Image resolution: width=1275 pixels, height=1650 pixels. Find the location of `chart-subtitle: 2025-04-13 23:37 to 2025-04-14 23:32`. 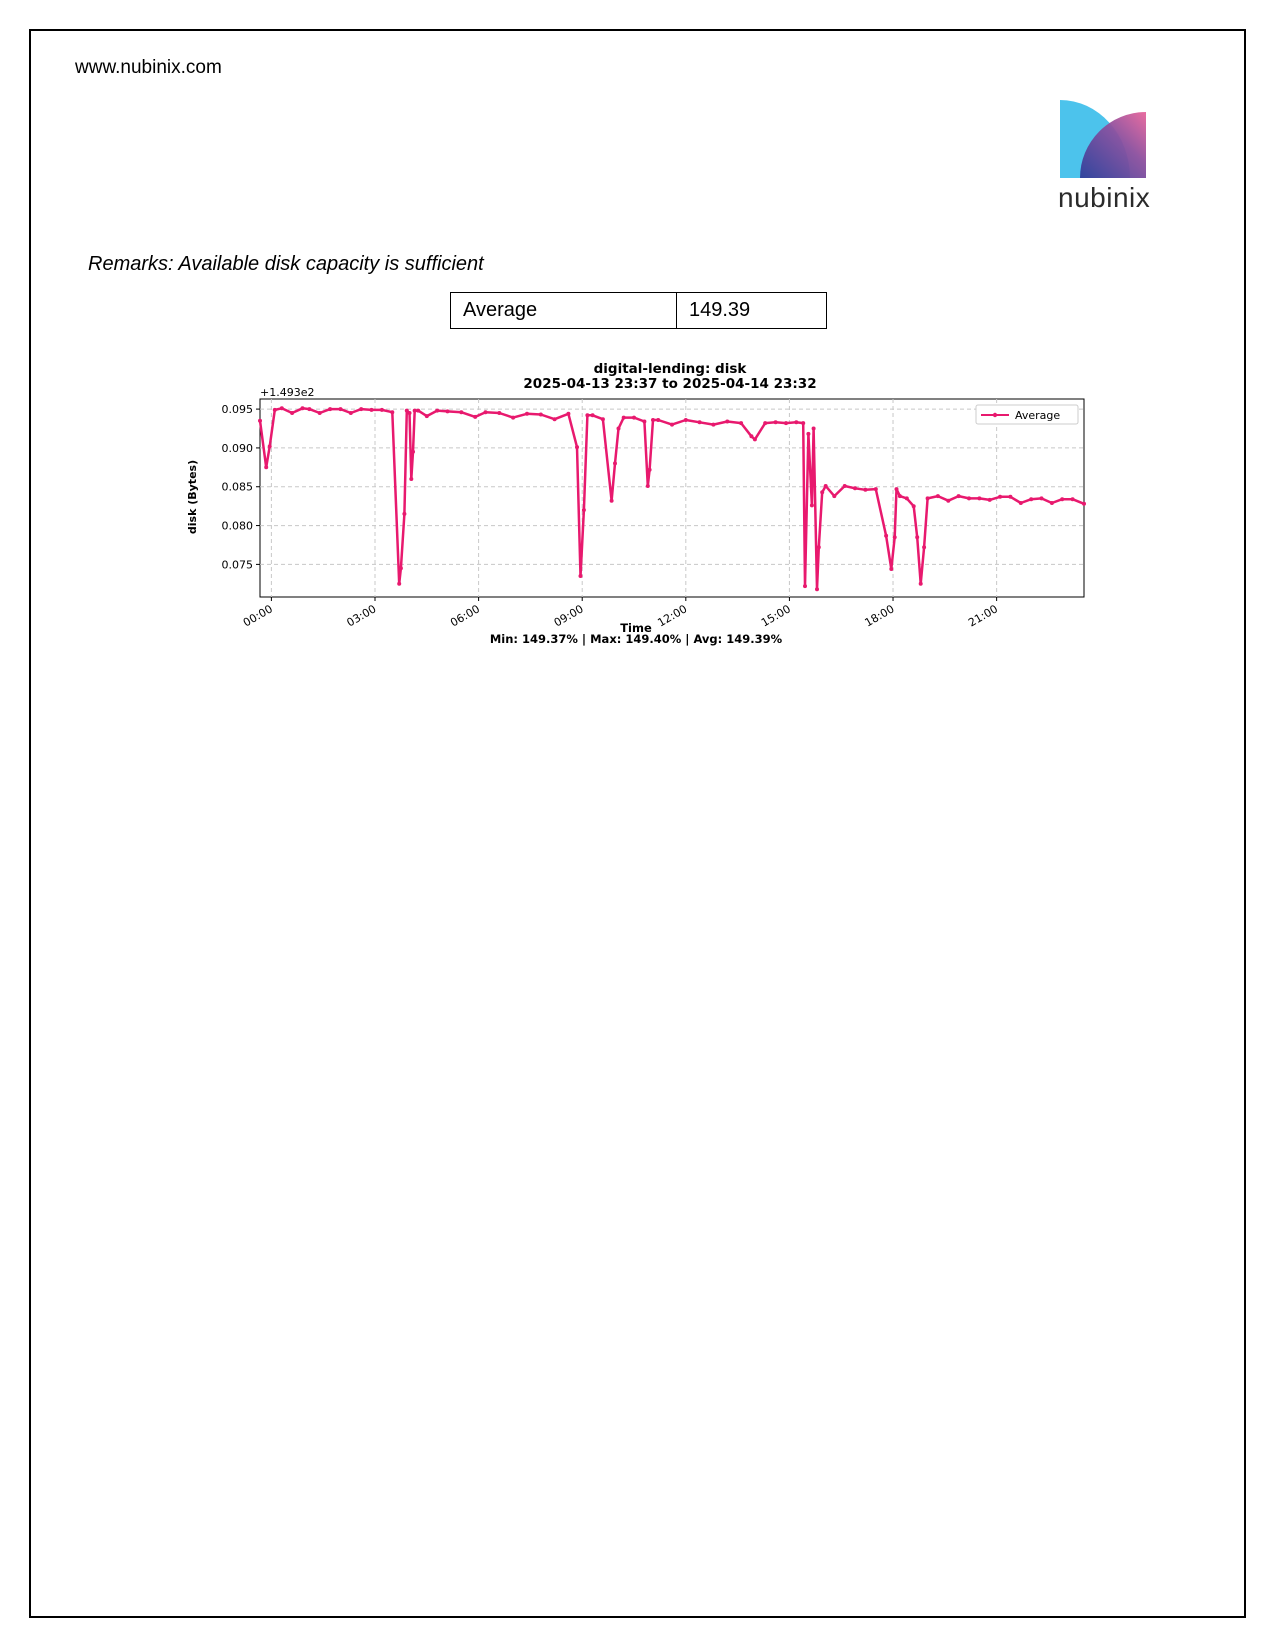

chart-subtitle: 2025-04-13 23:37 to 2025-04-14 23:32 is located at coordinates (669, 384).